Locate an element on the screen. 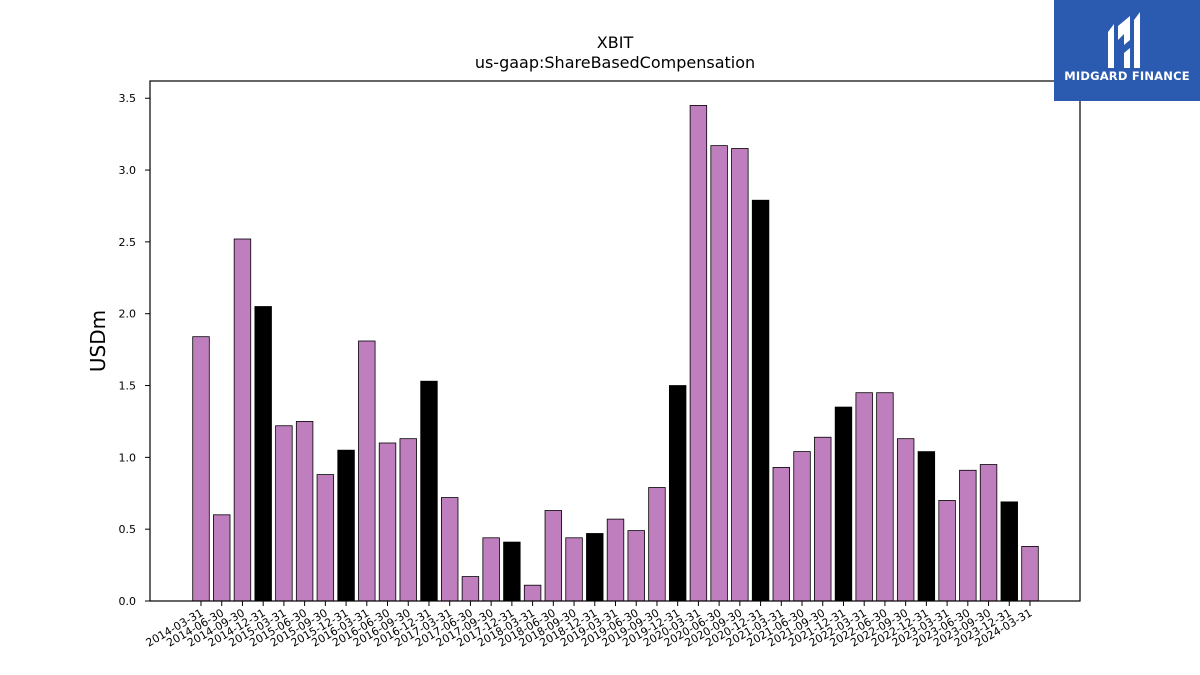 The height and width of the screenshot is (675, 1200). y-tick-label: 0.0 is located at coordinates (128, 601).